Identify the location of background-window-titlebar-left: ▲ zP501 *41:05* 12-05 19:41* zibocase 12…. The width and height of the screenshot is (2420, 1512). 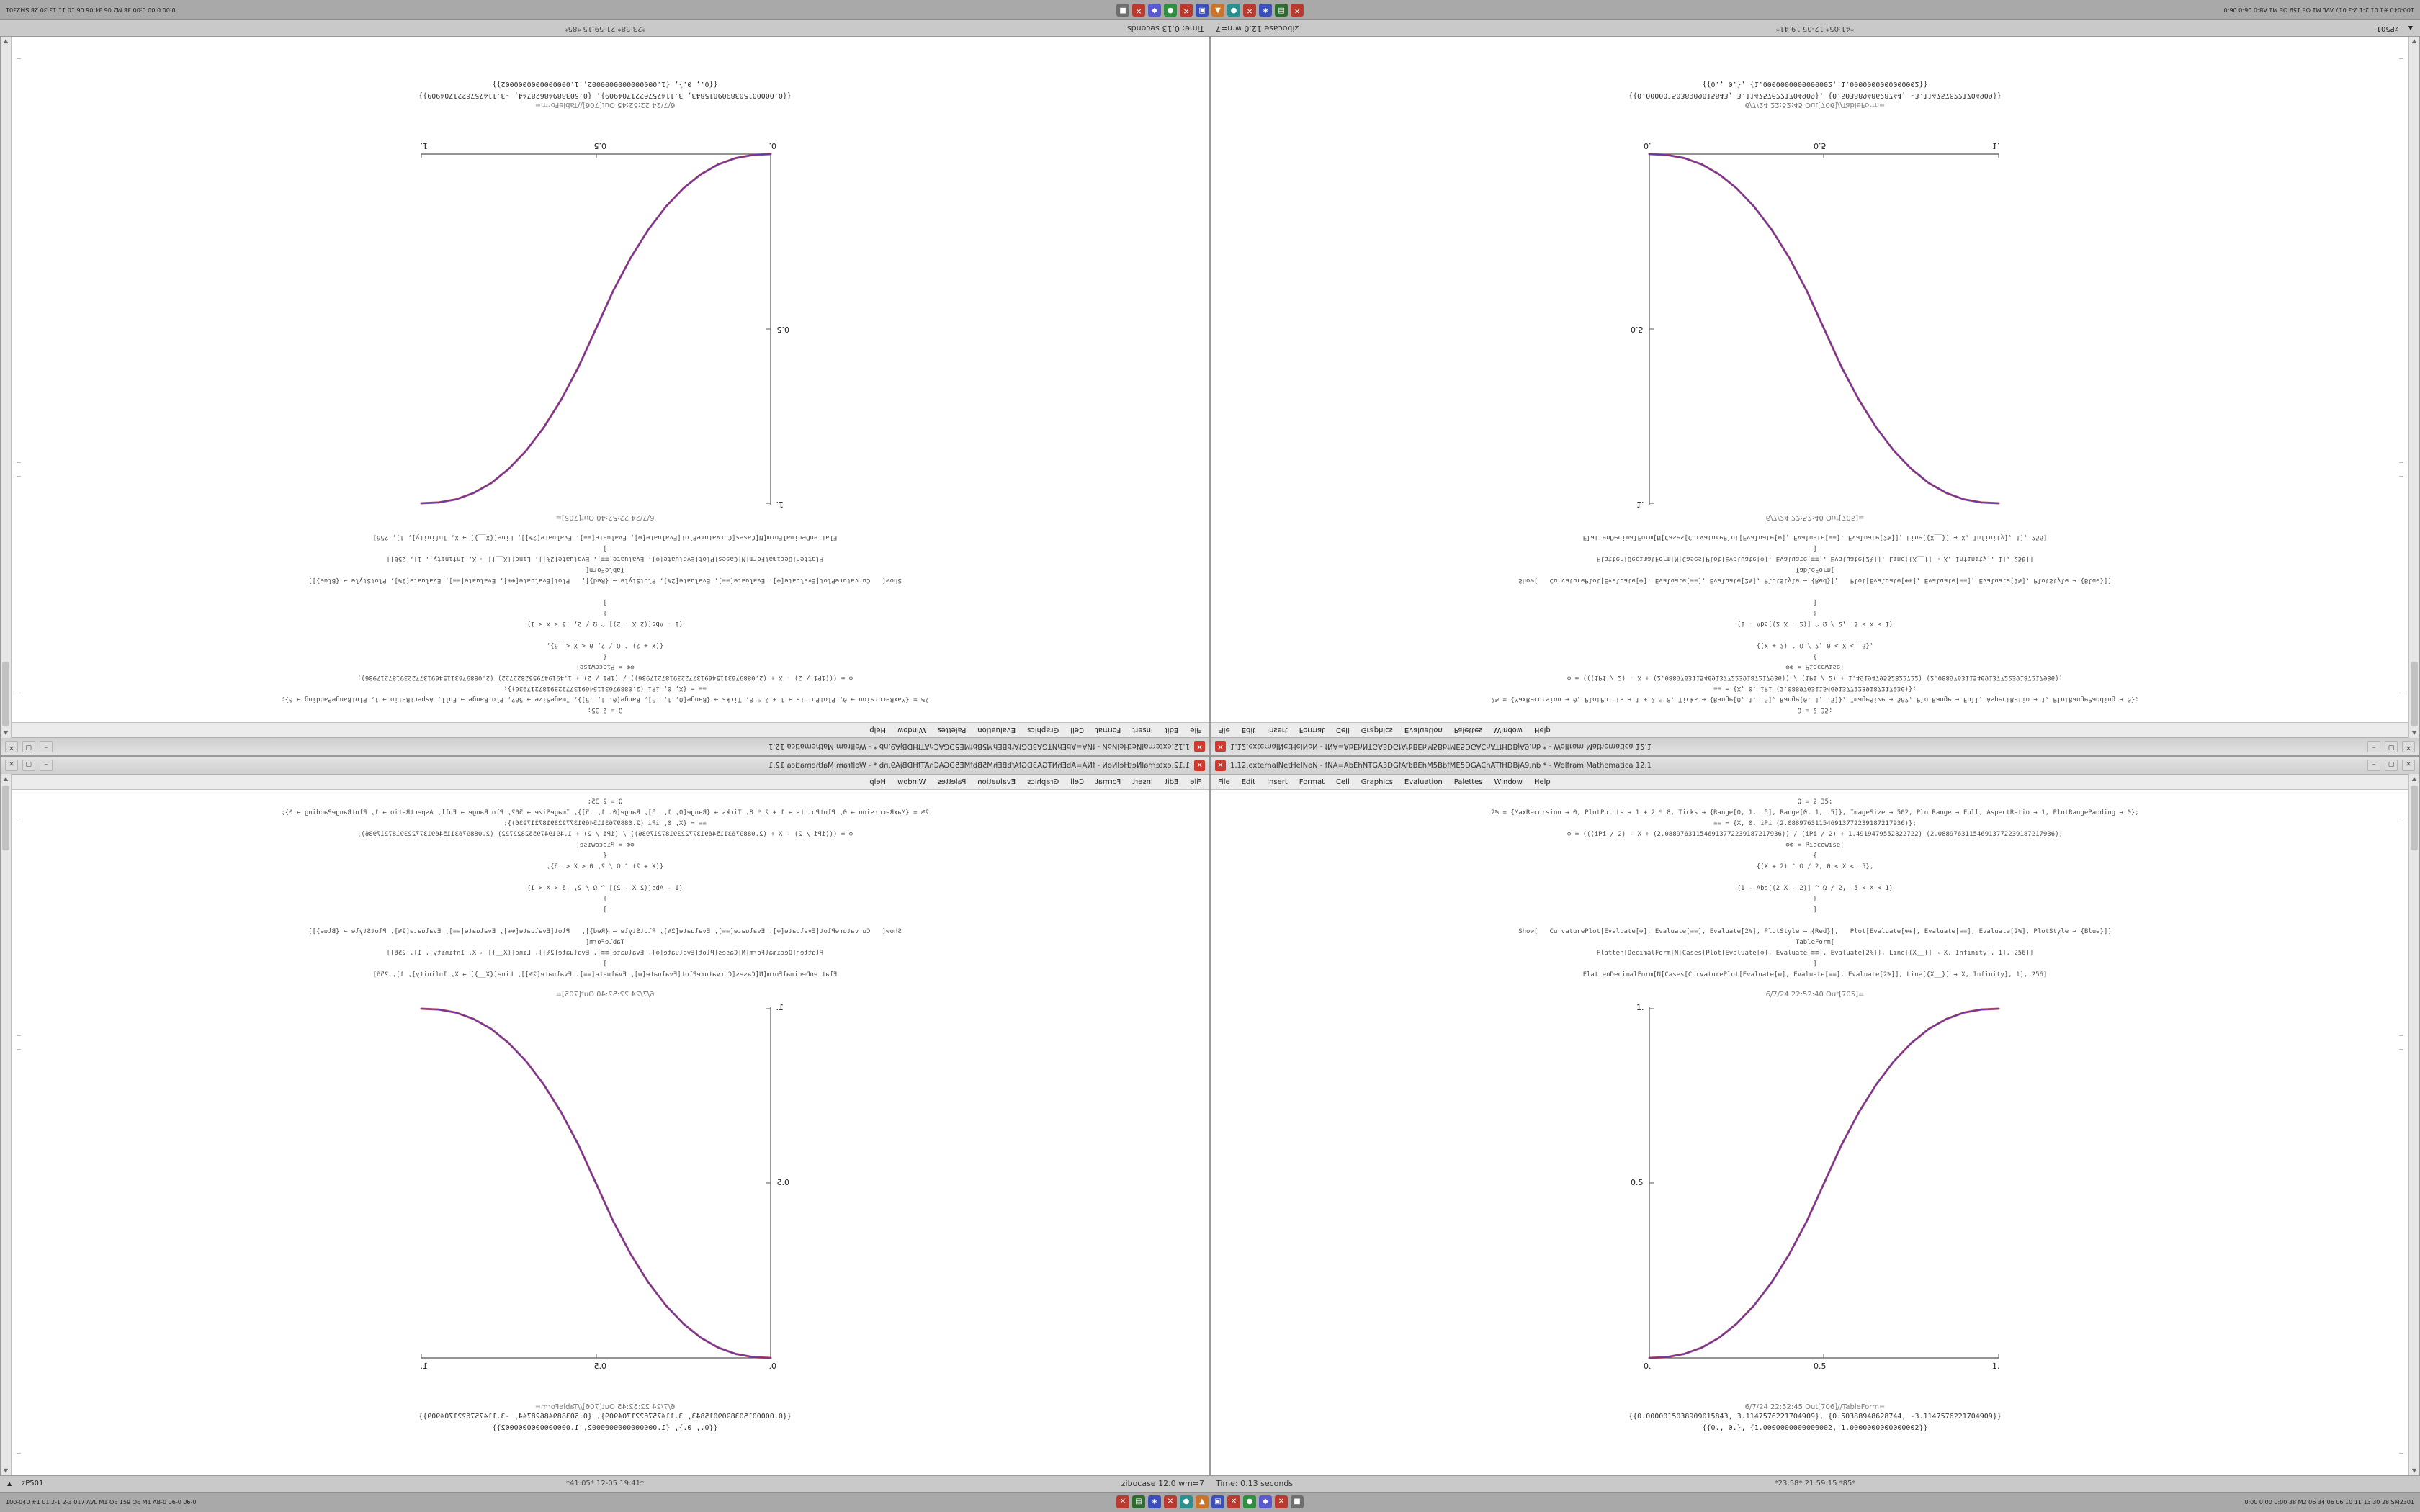
(1815, 28).